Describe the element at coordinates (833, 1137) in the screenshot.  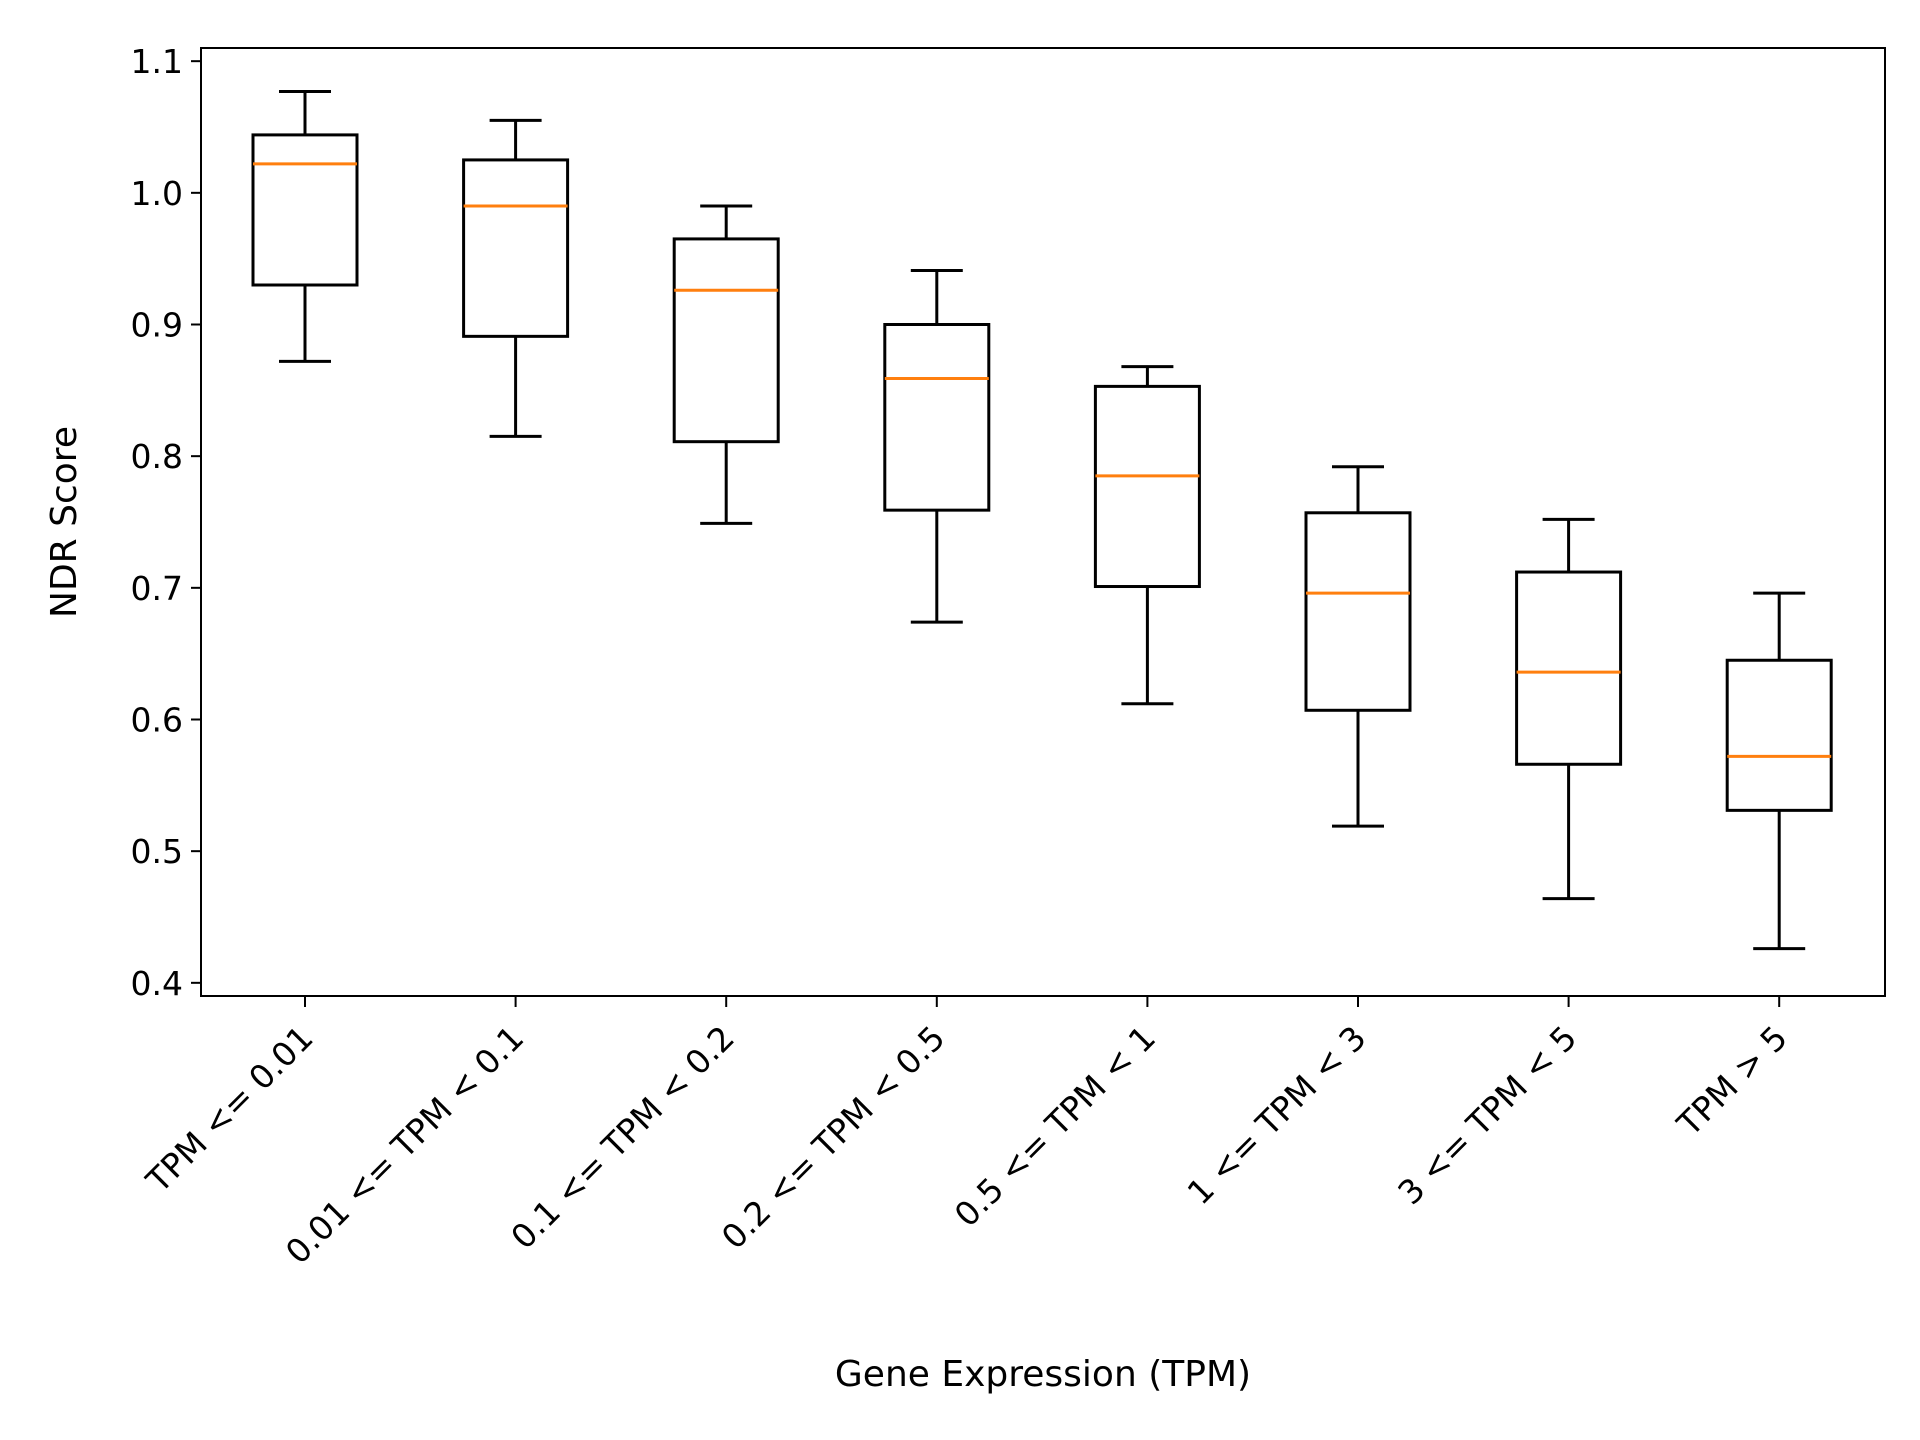
I see `x-tick-label: 0.2 <= TPM < 0.5` at that location.